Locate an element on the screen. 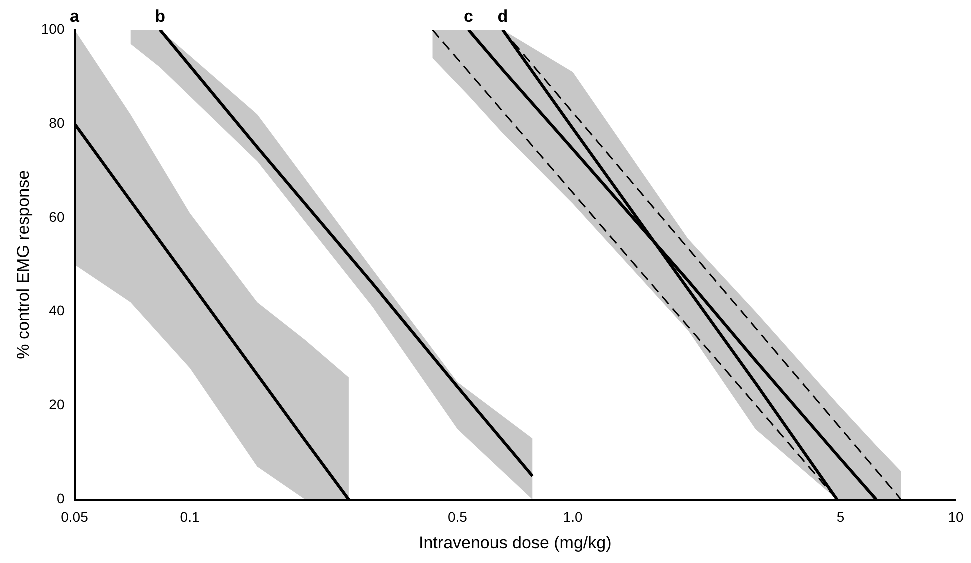  annotation: d is located at coordinates (503, 16).